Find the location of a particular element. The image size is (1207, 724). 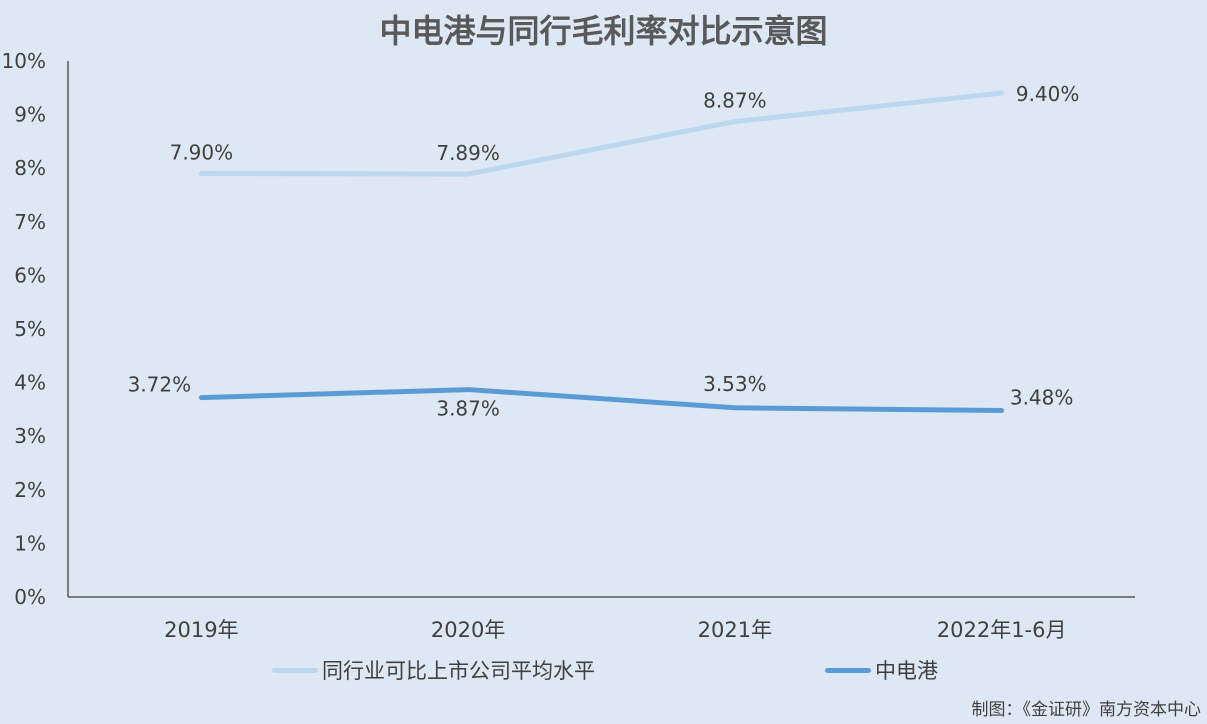

y-tick-label: 5% is located at coordinates (30, 329).